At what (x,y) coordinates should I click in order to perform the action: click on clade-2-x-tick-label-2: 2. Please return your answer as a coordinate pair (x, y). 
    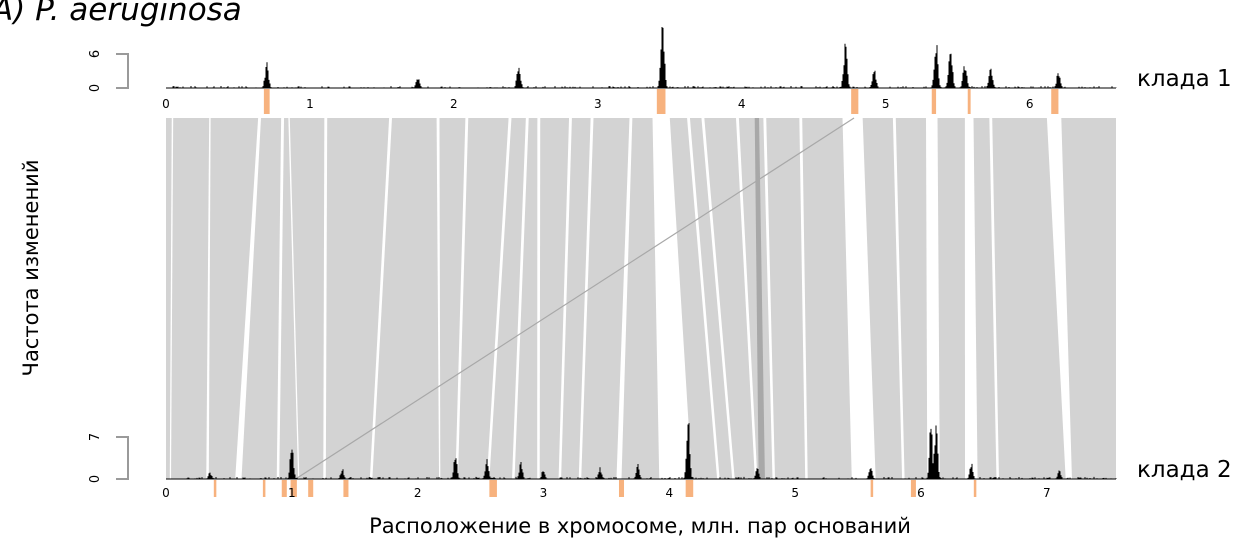
    Looking at the image, I should click on (418, 493).